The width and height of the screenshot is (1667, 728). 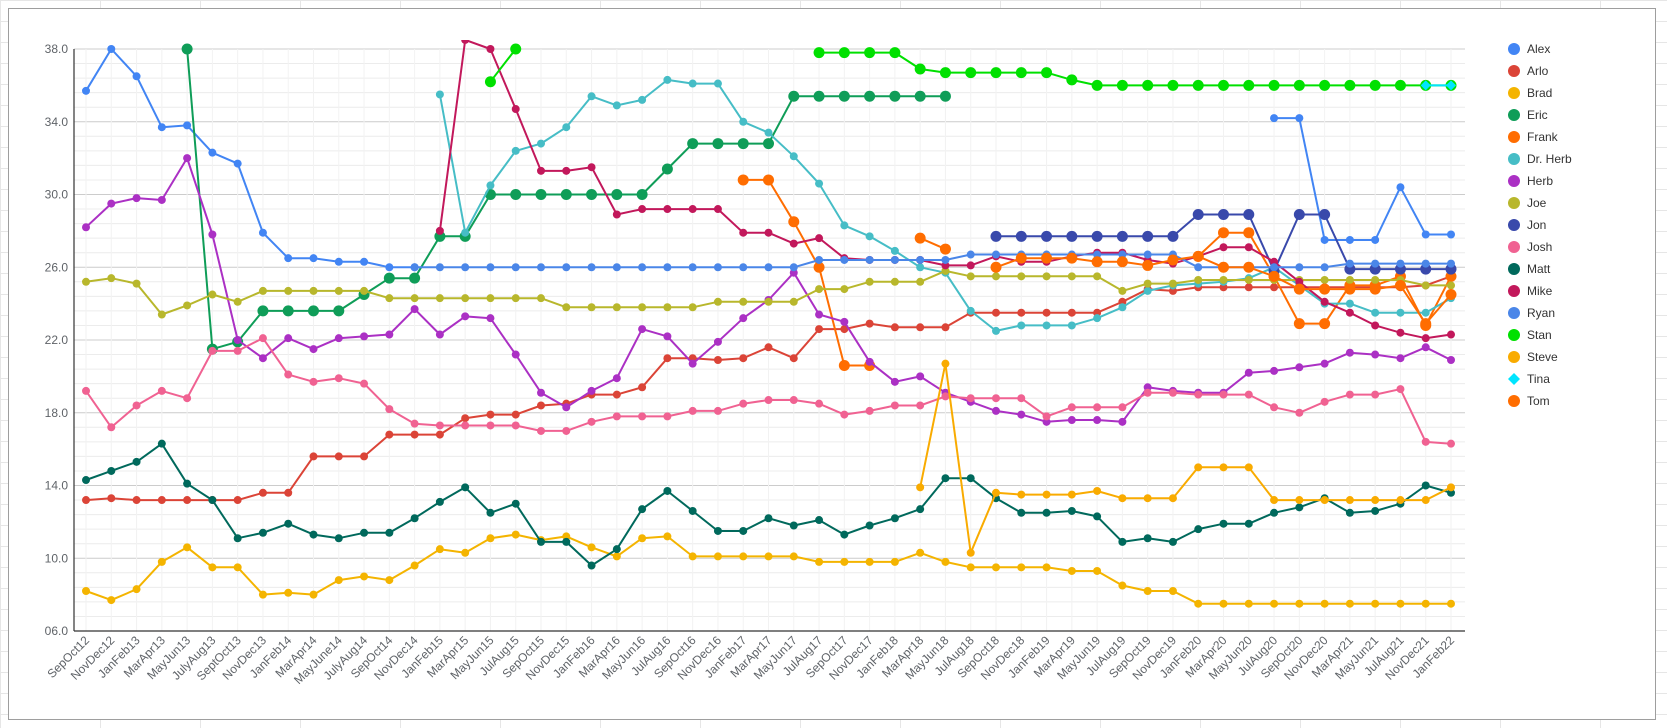 I want to click on legend-label: Frank, so click(x=1543, y=137).